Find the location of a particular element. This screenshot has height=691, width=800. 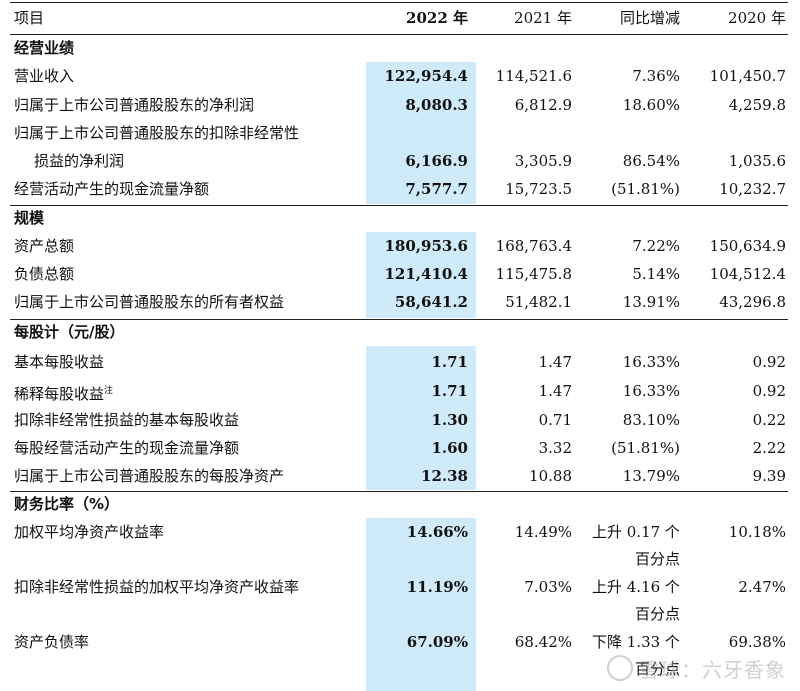

value-2020: 0.22 is located at coordinates (769, 420).